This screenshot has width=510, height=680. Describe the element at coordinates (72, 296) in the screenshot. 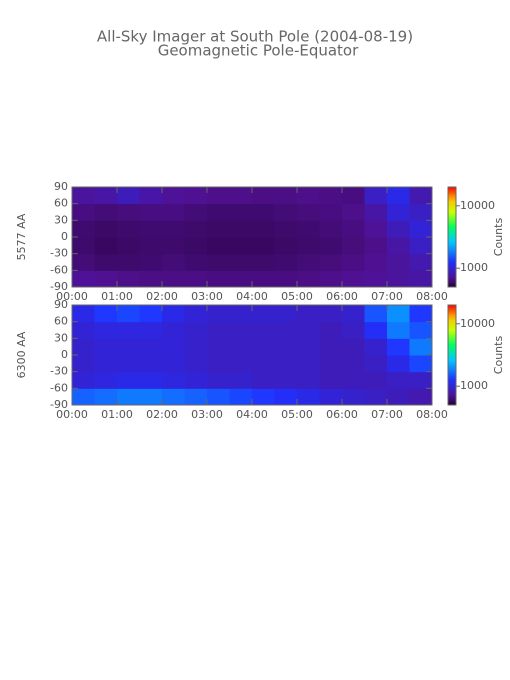

I see `x-tick-label: 00:00` at that location.